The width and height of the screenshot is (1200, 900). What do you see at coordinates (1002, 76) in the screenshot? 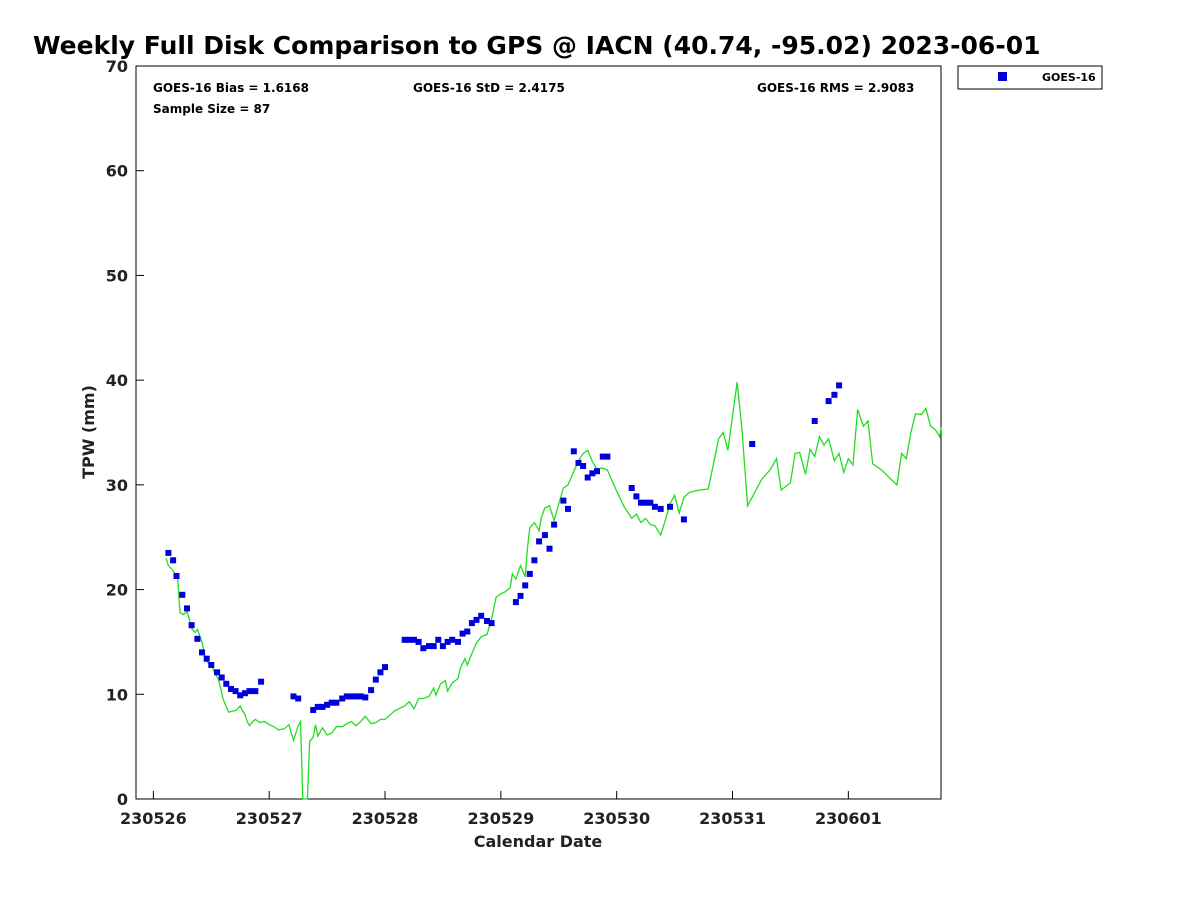
I see `legend-marker` at bounding box center [1002, 76].